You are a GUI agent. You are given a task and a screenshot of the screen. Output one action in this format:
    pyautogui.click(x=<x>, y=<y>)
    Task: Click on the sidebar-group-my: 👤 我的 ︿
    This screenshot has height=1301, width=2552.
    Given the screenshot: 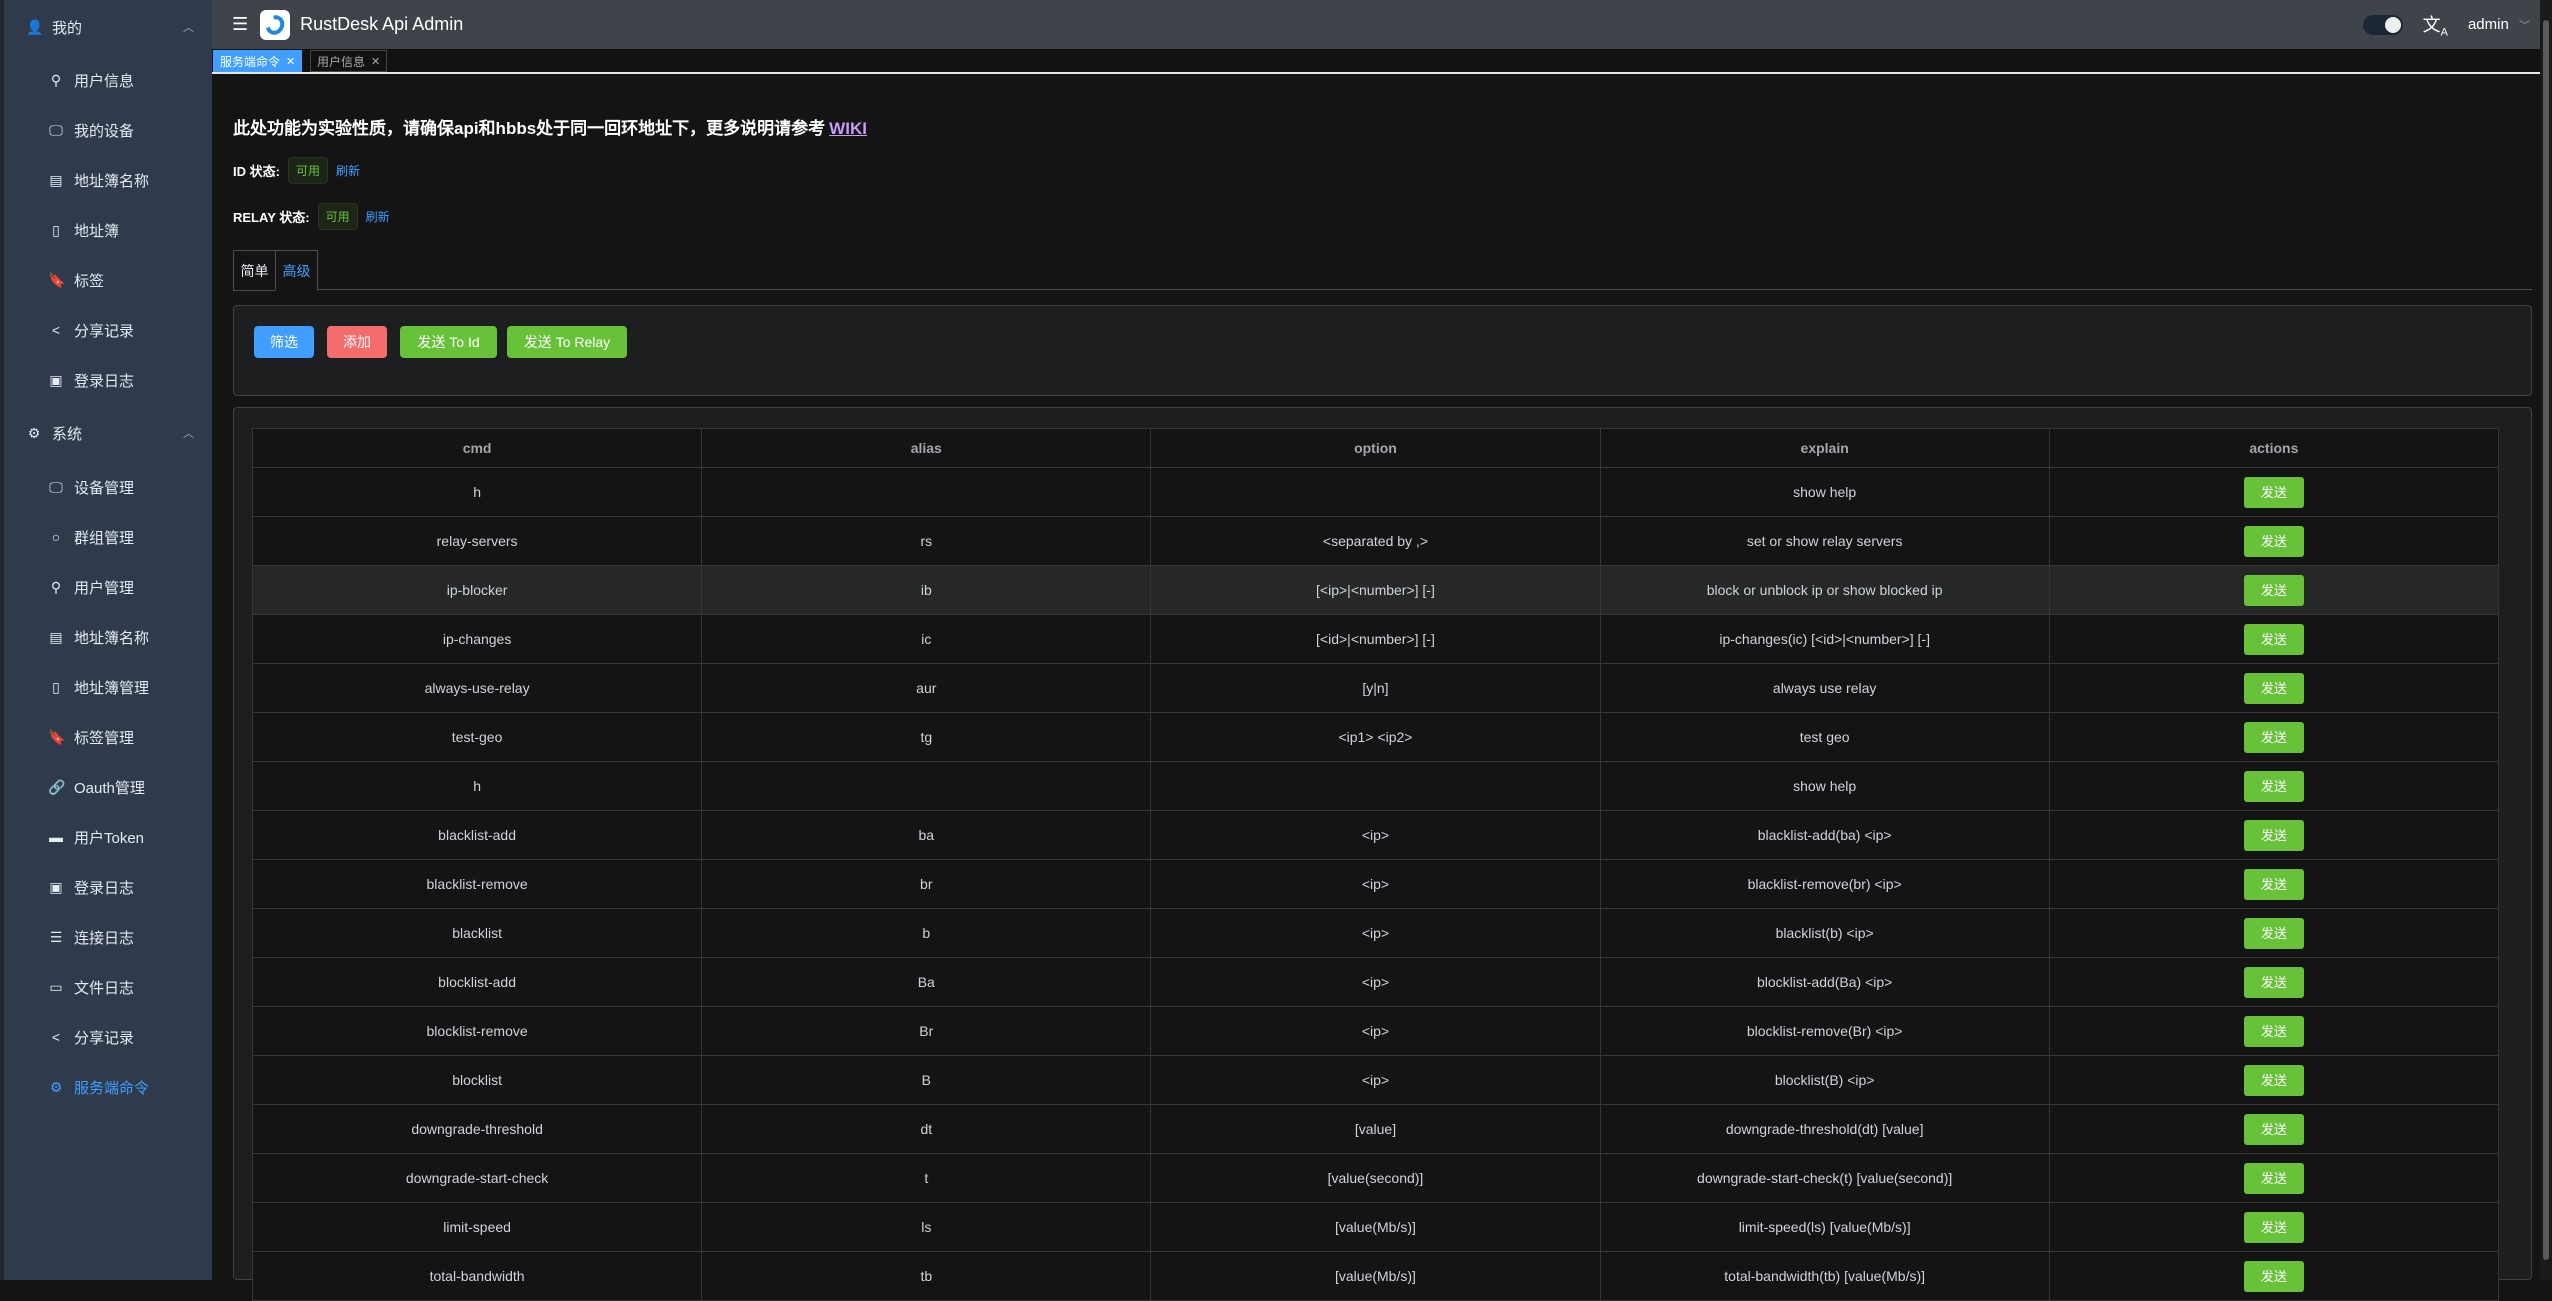 What is the action you would take?
    pyautogui.click(x=108, y=27)
    